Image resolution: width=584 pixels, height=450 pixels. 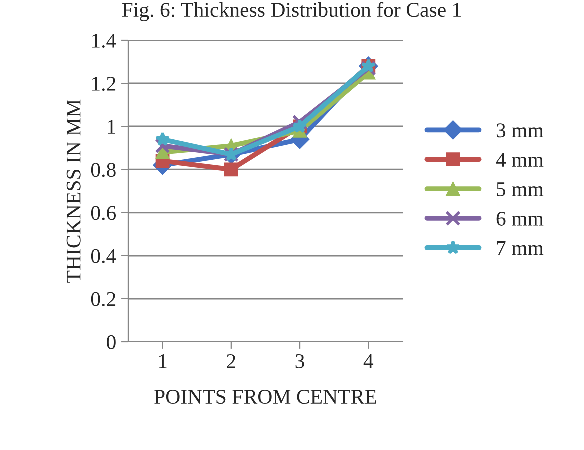 I want to click on x-tick-label: 1, so click(x=163, y=361).